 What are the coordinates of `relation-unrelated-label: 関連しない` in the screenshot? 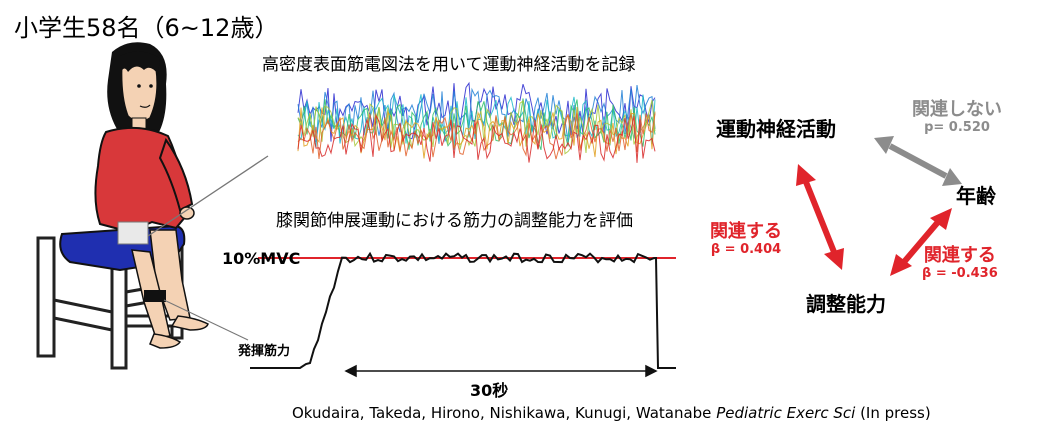 It's located at (957, 109).